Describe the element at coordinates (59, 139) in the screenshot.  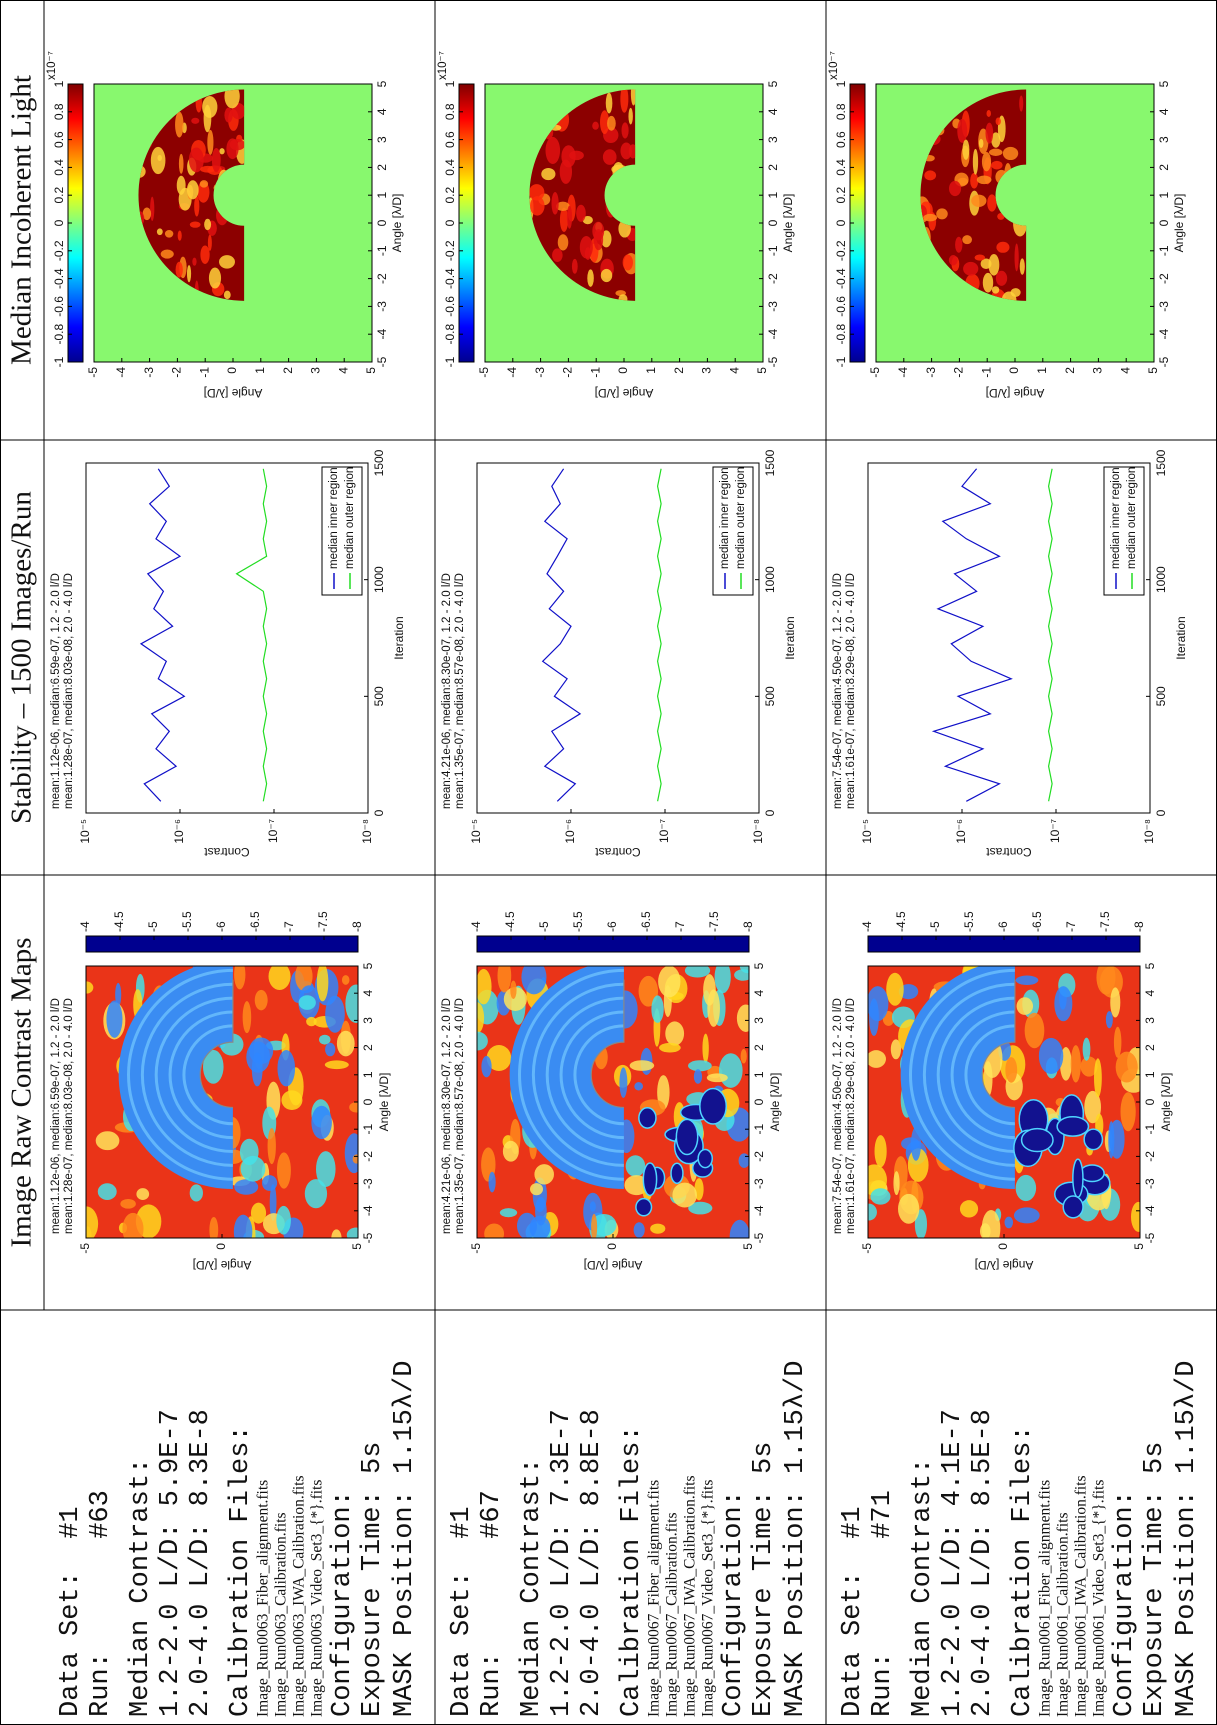
I see `colorbar-tick-label: 0.6` at that location.